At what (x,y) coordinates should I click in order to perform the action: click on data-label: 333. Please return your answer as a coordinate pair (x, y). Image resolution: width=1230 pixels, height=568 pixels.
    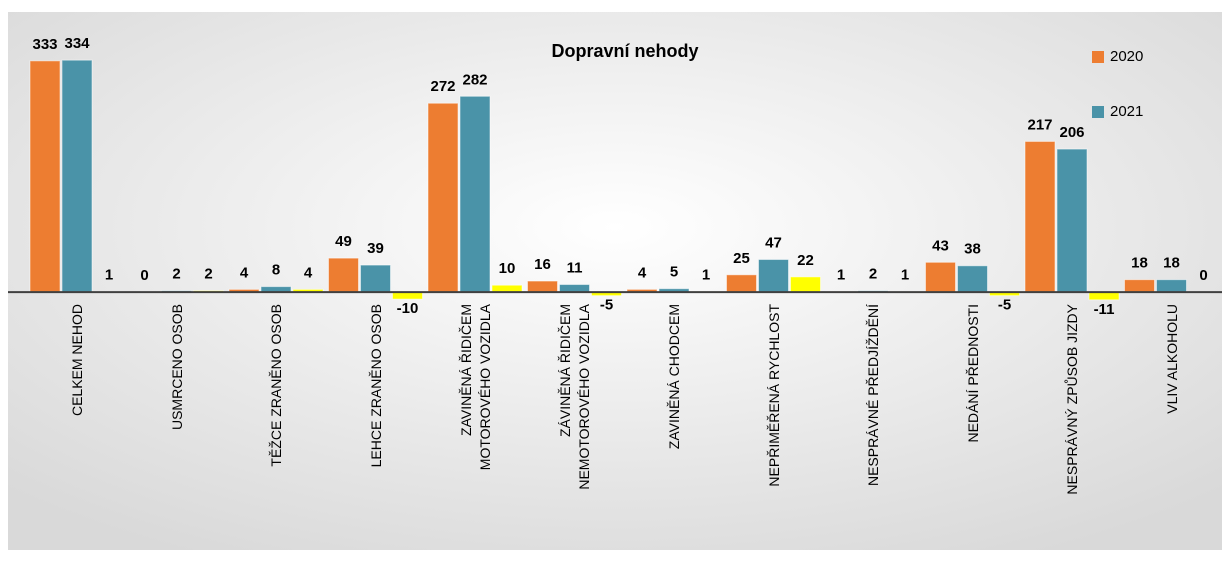
    Looking at the image, I should click on (44, 44).